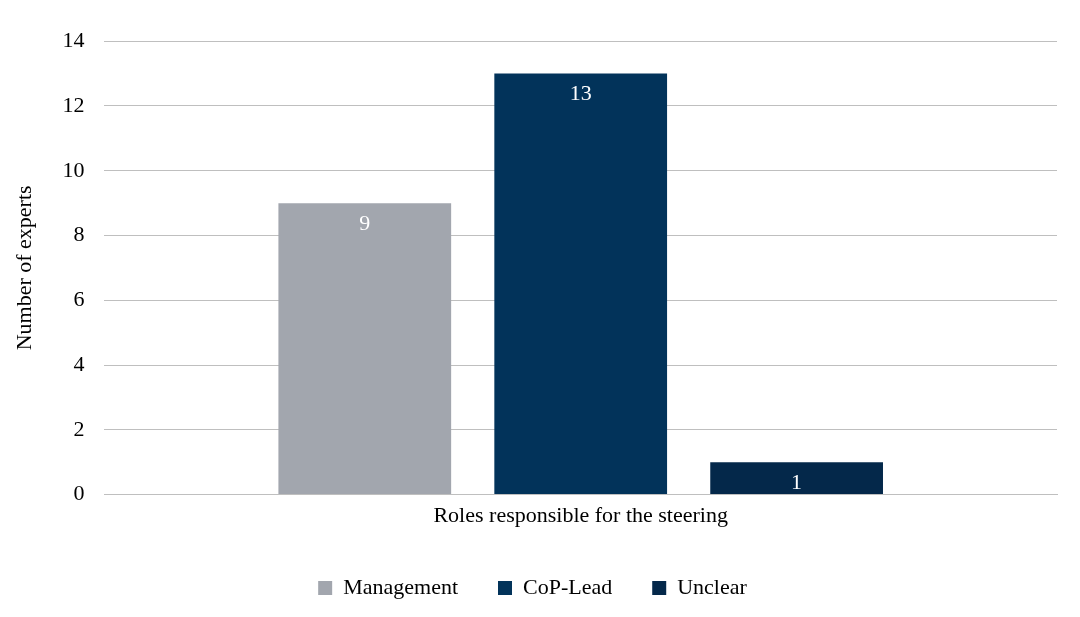 The width and height of the screenshot is (1080, 617). What do you see at coordinates (73, 39) in the screenshot?
I see `y-tick-label: 14` at bounding box center [73, 39].